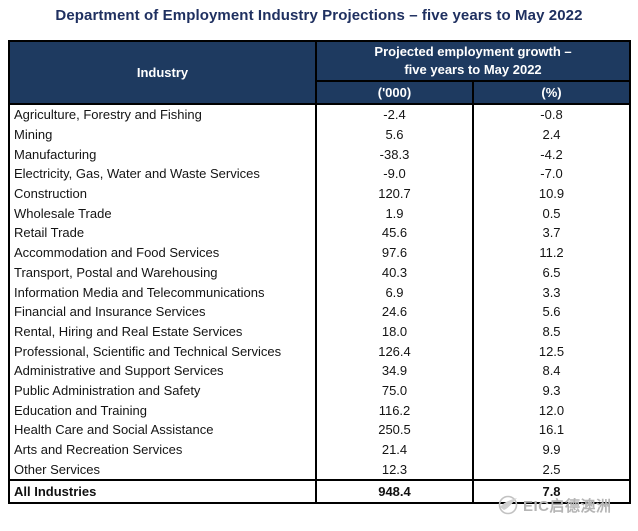  What do you see at coordinates (394, 134) in the screenshot?
I see `thousands-cell: 5.6` at bounding box center [394, 134].